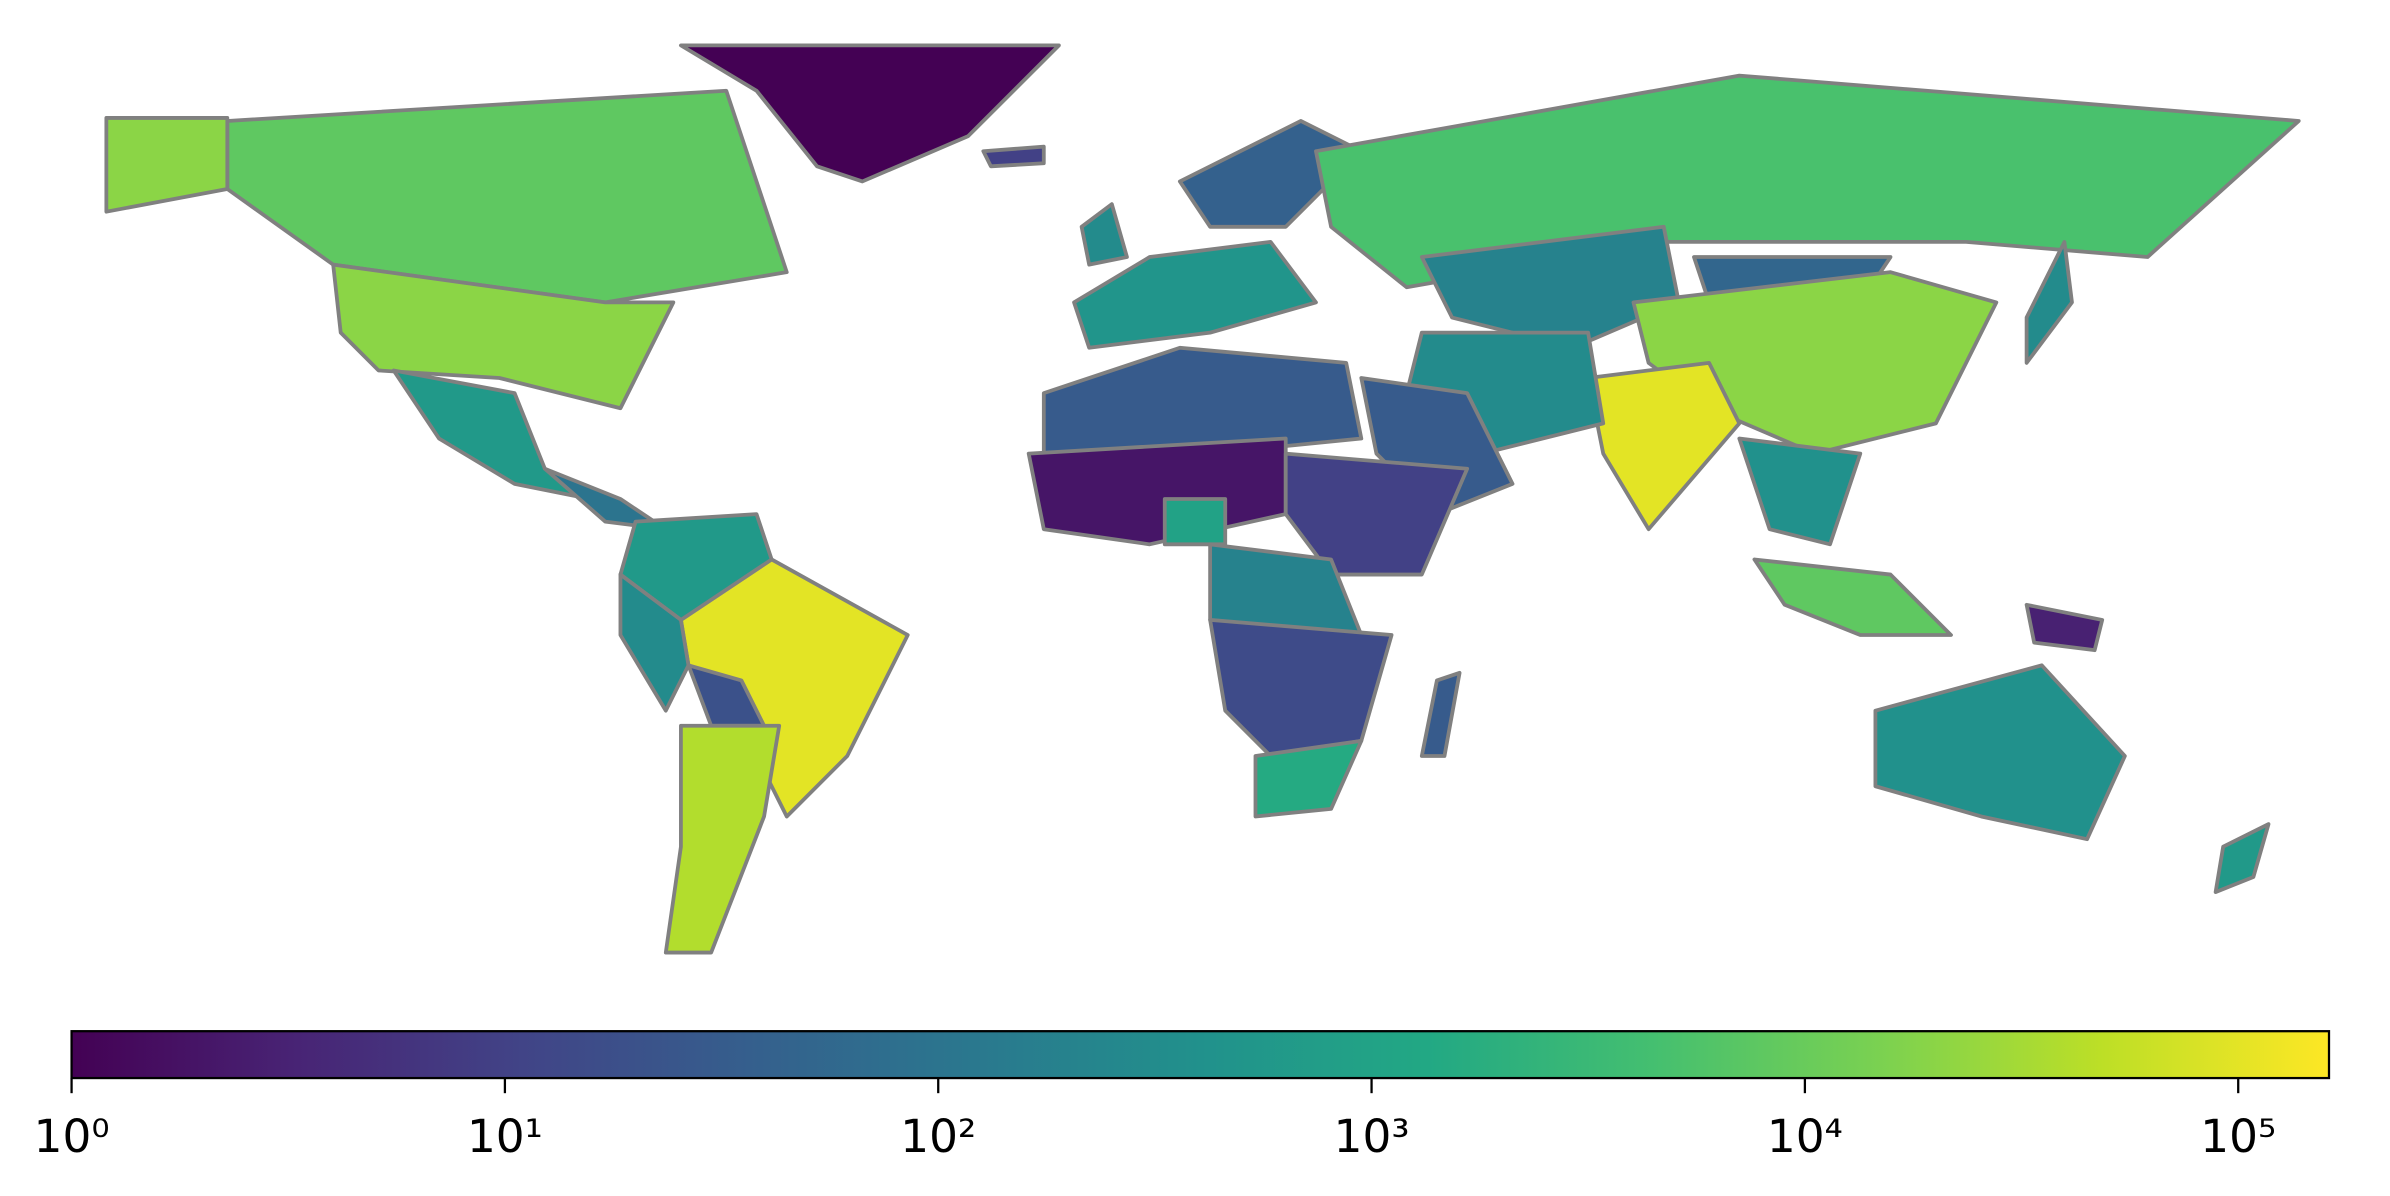 The height and width of the screenshot is (1196, 2390). I want to click on tick-label: 10¹, so click(505, 1136).